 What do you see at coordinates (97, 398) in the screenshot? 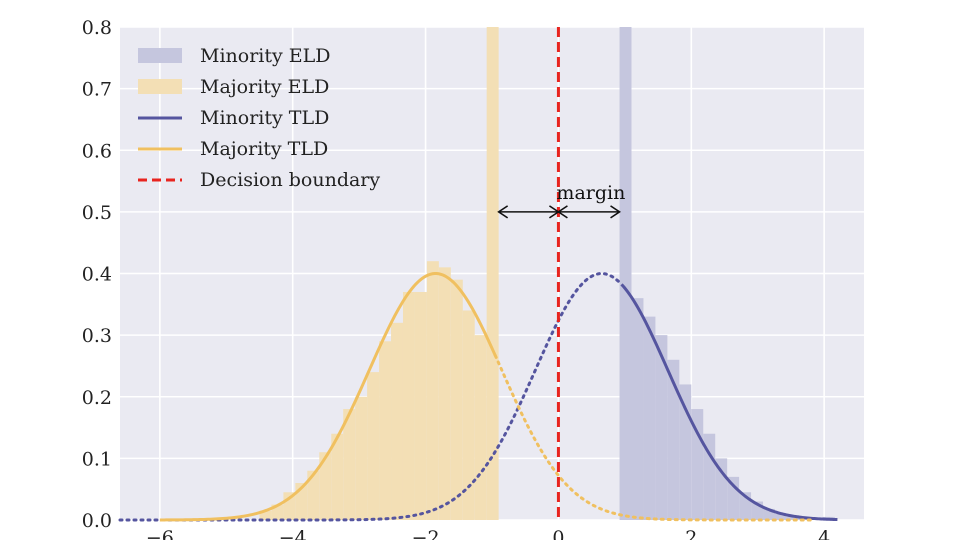
I see `y-tick-label: 0.2` at bounding box center [97, 398].